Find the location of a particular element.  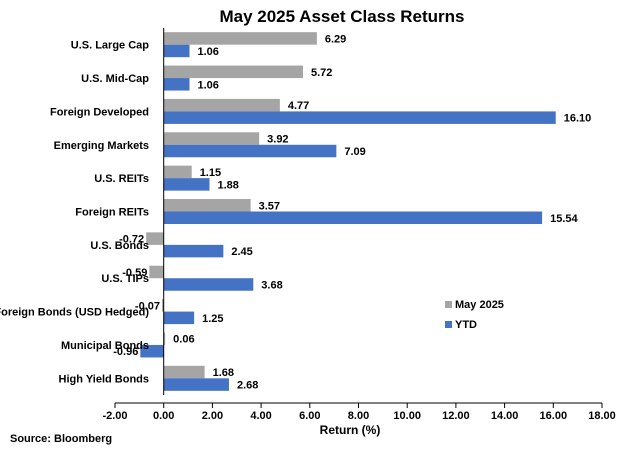

data-label: 1.68 is located at coordinates (223, 373).